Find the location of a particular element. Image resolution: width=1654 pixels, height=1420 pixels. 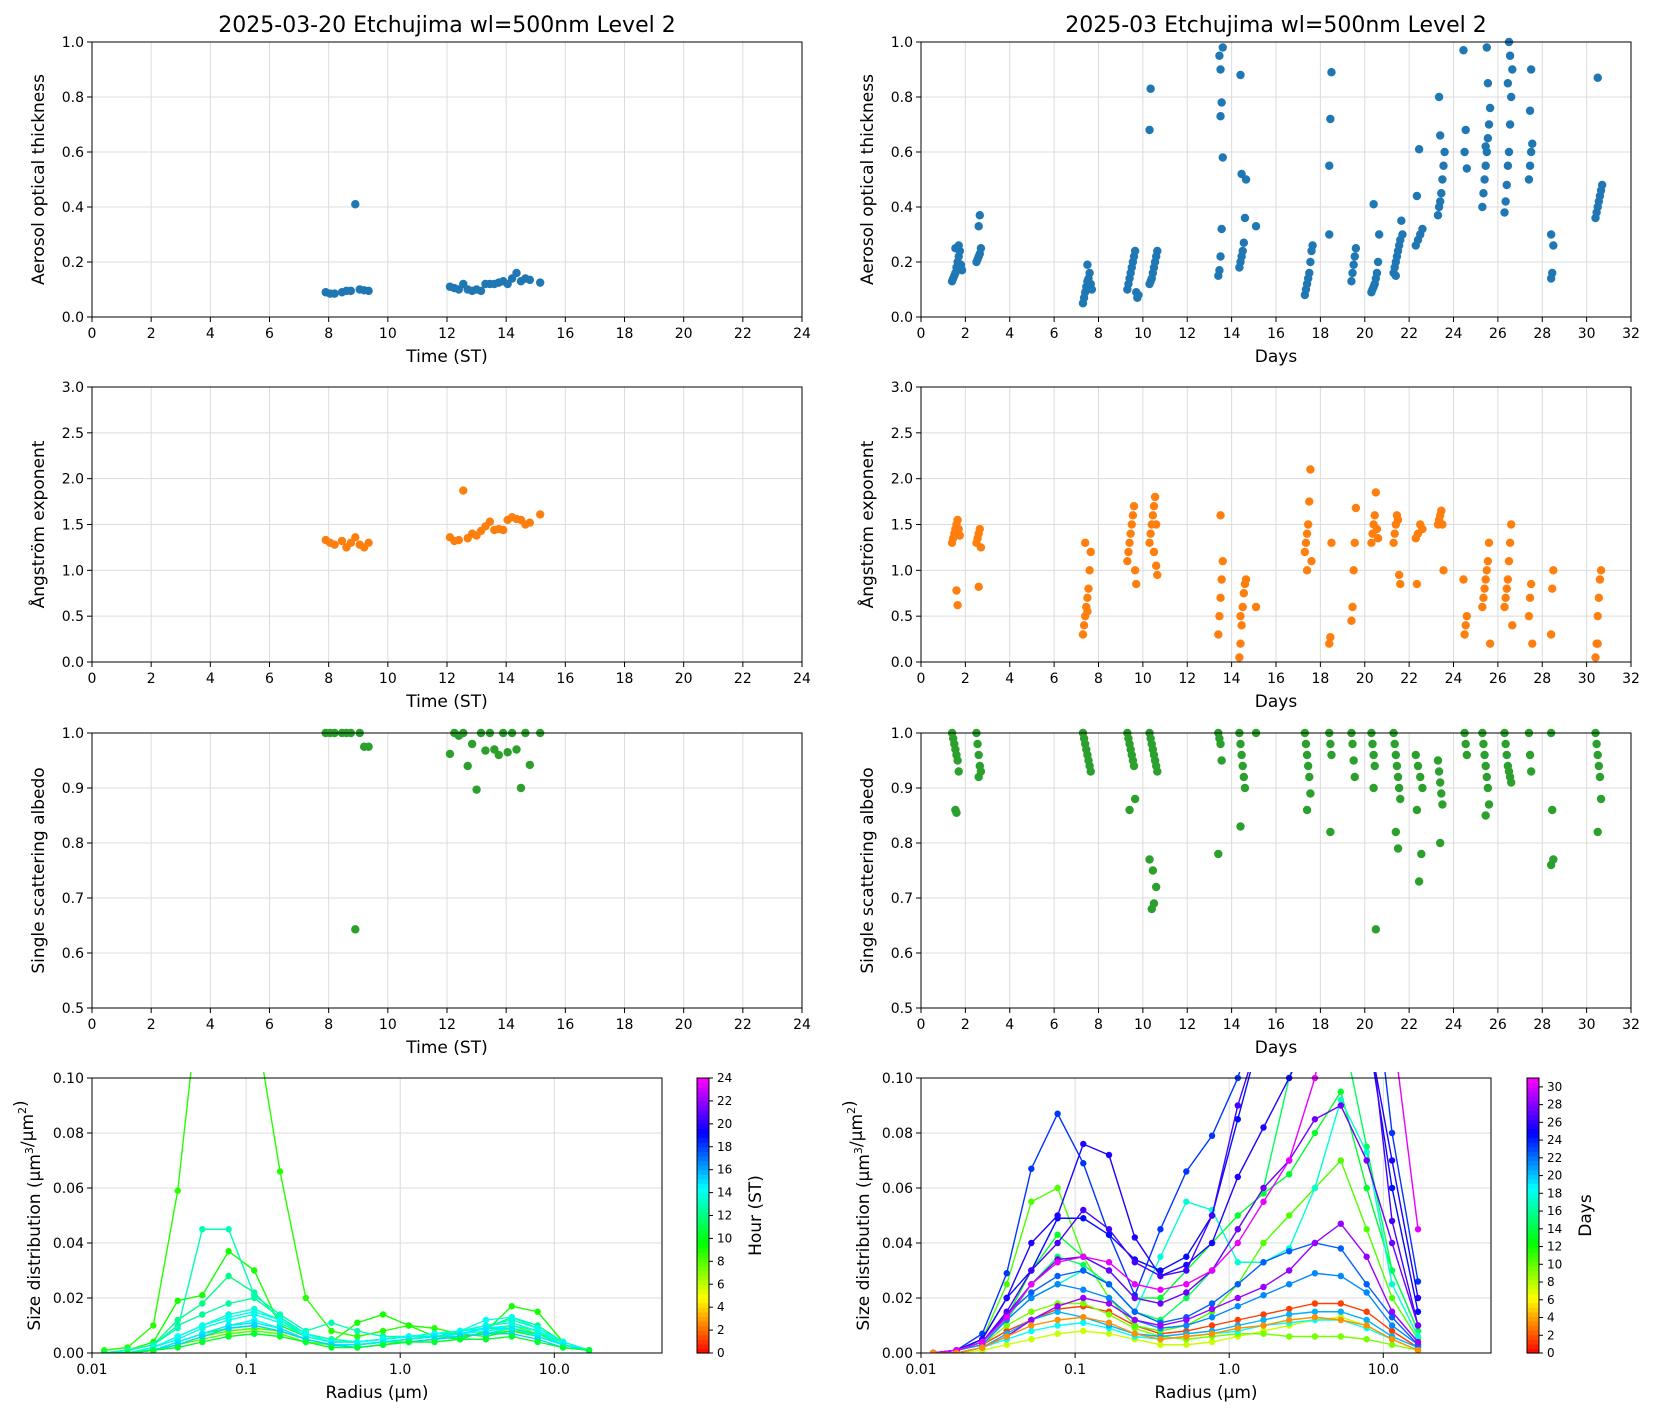

y-axis-label-part: 2 is located at coordinates (22, 1110).